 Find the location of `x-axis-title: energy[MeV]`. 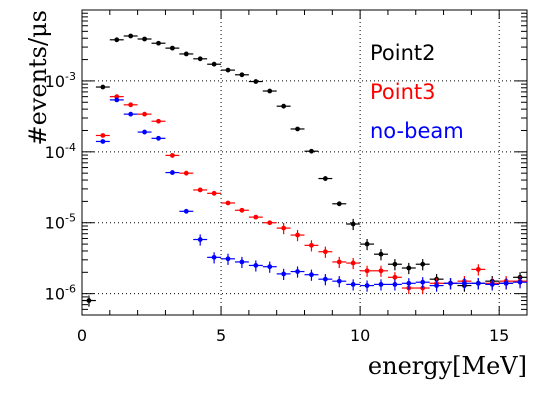

x-axis-title: energy[MeV] is located at coordinates (447, 366).